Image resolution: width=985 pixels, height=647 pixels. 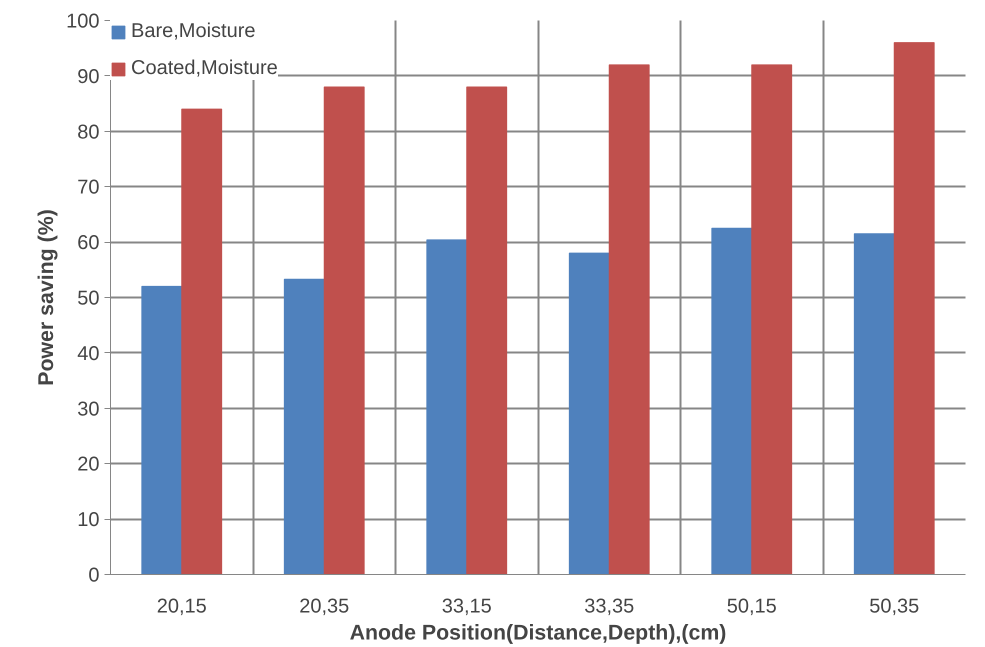 I want to click on x-tick-label: 33,35, so click(x=609, y=607).